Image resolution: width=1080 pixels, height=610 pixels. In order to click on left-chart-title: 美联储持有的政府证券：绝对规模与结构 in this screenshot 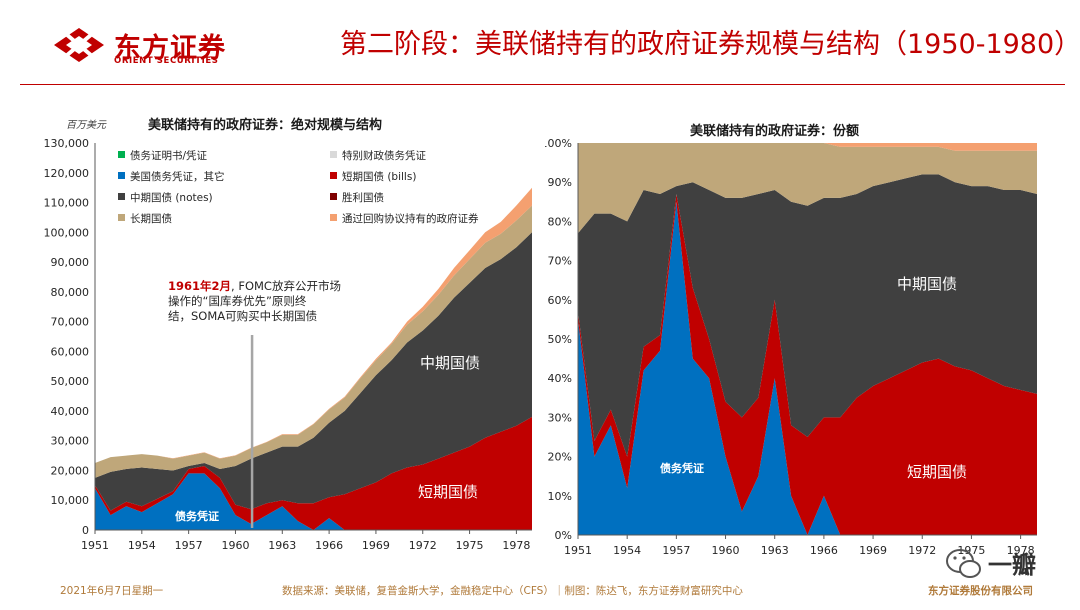, I will do `click(265, 125)`.